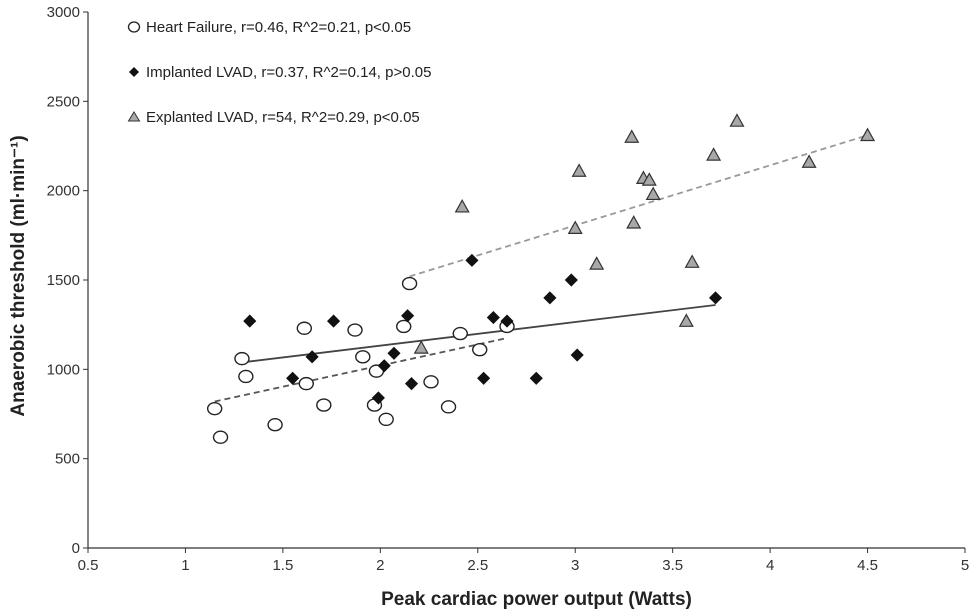 The height and width of the screenshot is (610, 970). I want to click on x-tick-label: 0.5, so click(88, 565).